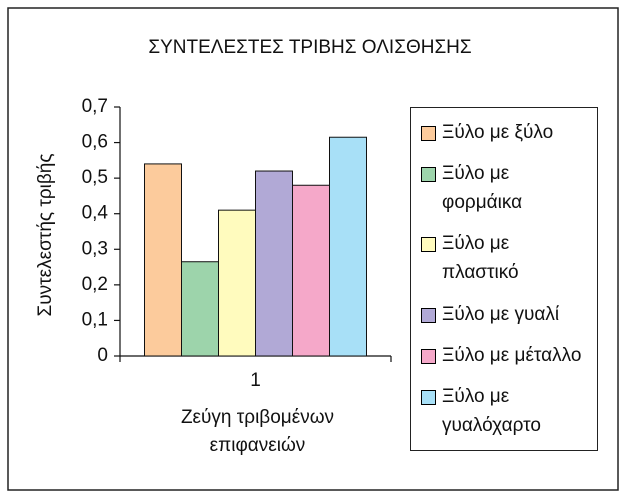 The width and height of the screenshot is (626, 498). What do you see at coordinates (482, 188) in the screenshot?
I see `legend-label: Ξύλο με φορμάικα` at bounding box center [482, 188].